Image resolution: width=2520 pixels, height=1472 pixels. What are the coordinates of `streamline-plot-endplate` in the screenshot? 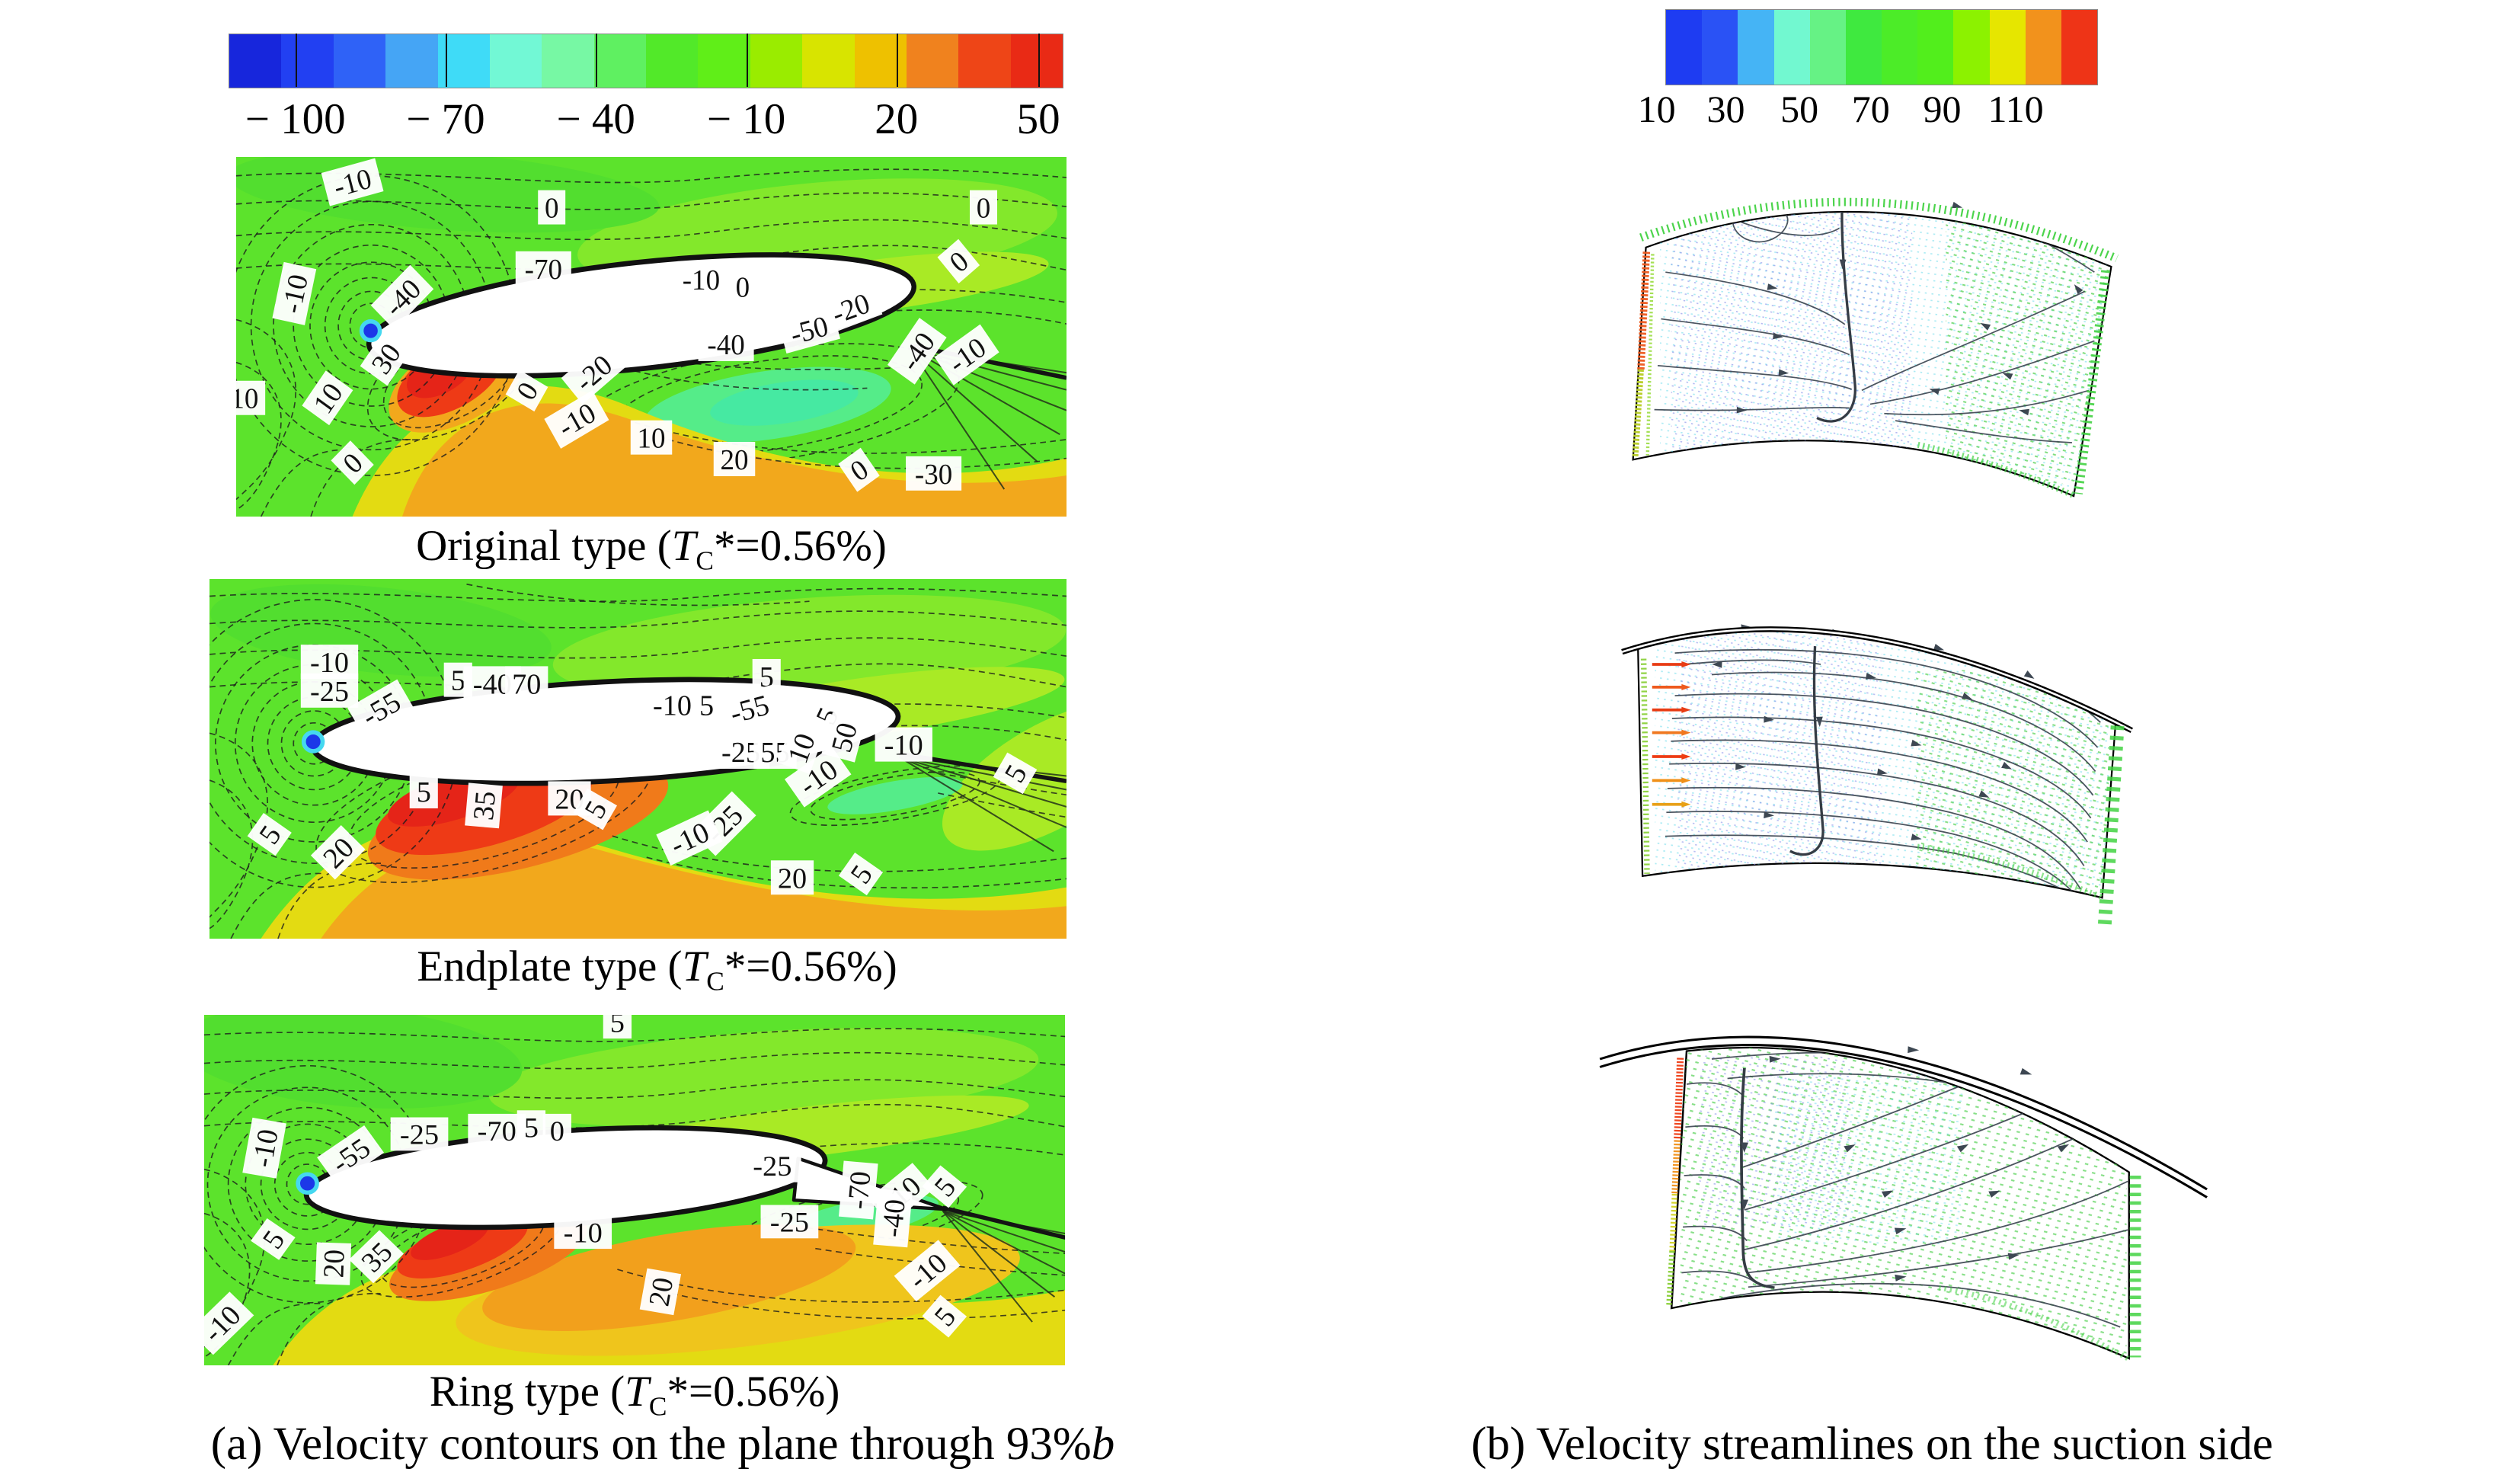 It's located at (1882, 761).